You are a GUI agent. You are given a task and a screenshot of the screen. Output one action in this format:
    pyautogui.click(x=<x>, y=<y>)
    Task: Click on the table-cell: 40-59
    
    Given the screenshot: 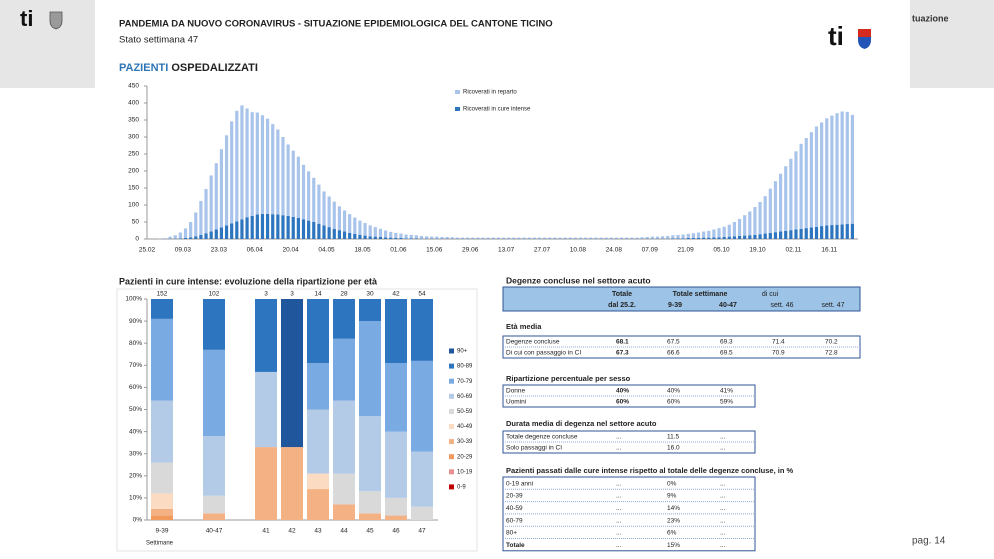 What is the action you would take?
    pyautogui.click(x=514, y=508)
    